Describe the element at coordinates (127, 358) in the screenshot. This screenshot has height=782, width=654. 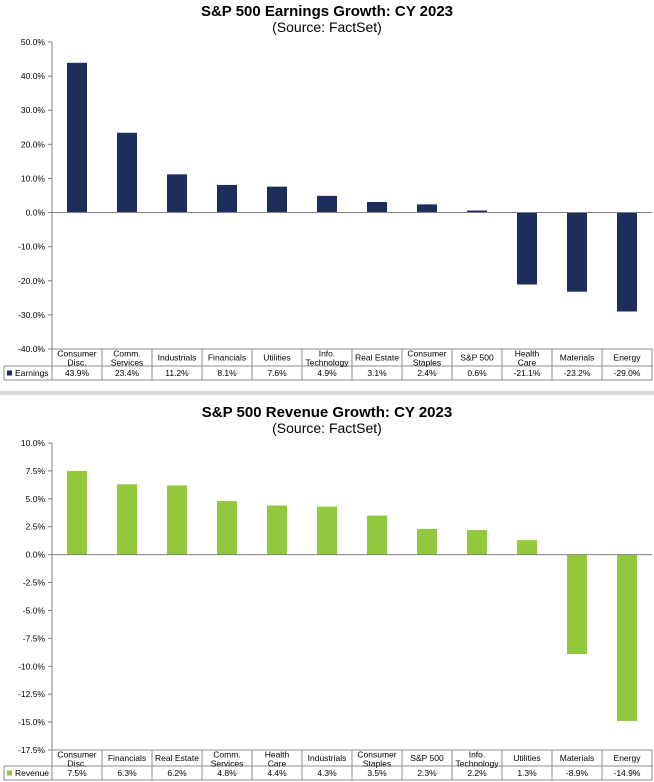
I see `earnings-category-label-1: Comm. Services` at that location.